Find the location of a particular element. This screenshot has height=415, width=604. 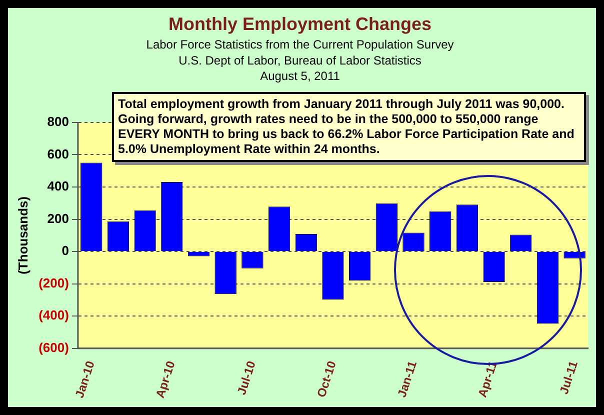

y-tick-label: 400 is located at coordinates (58, 186).